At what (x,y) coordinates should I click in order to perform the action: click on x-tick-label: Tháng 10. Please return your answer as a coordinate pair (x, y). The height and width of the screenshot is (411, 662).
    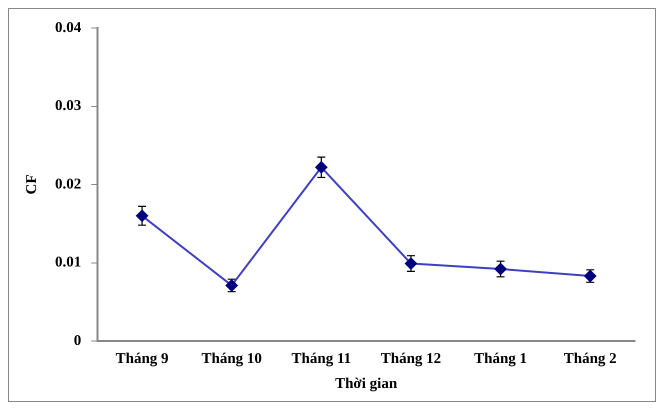
    Looking at the image, I should click on (231, 358).